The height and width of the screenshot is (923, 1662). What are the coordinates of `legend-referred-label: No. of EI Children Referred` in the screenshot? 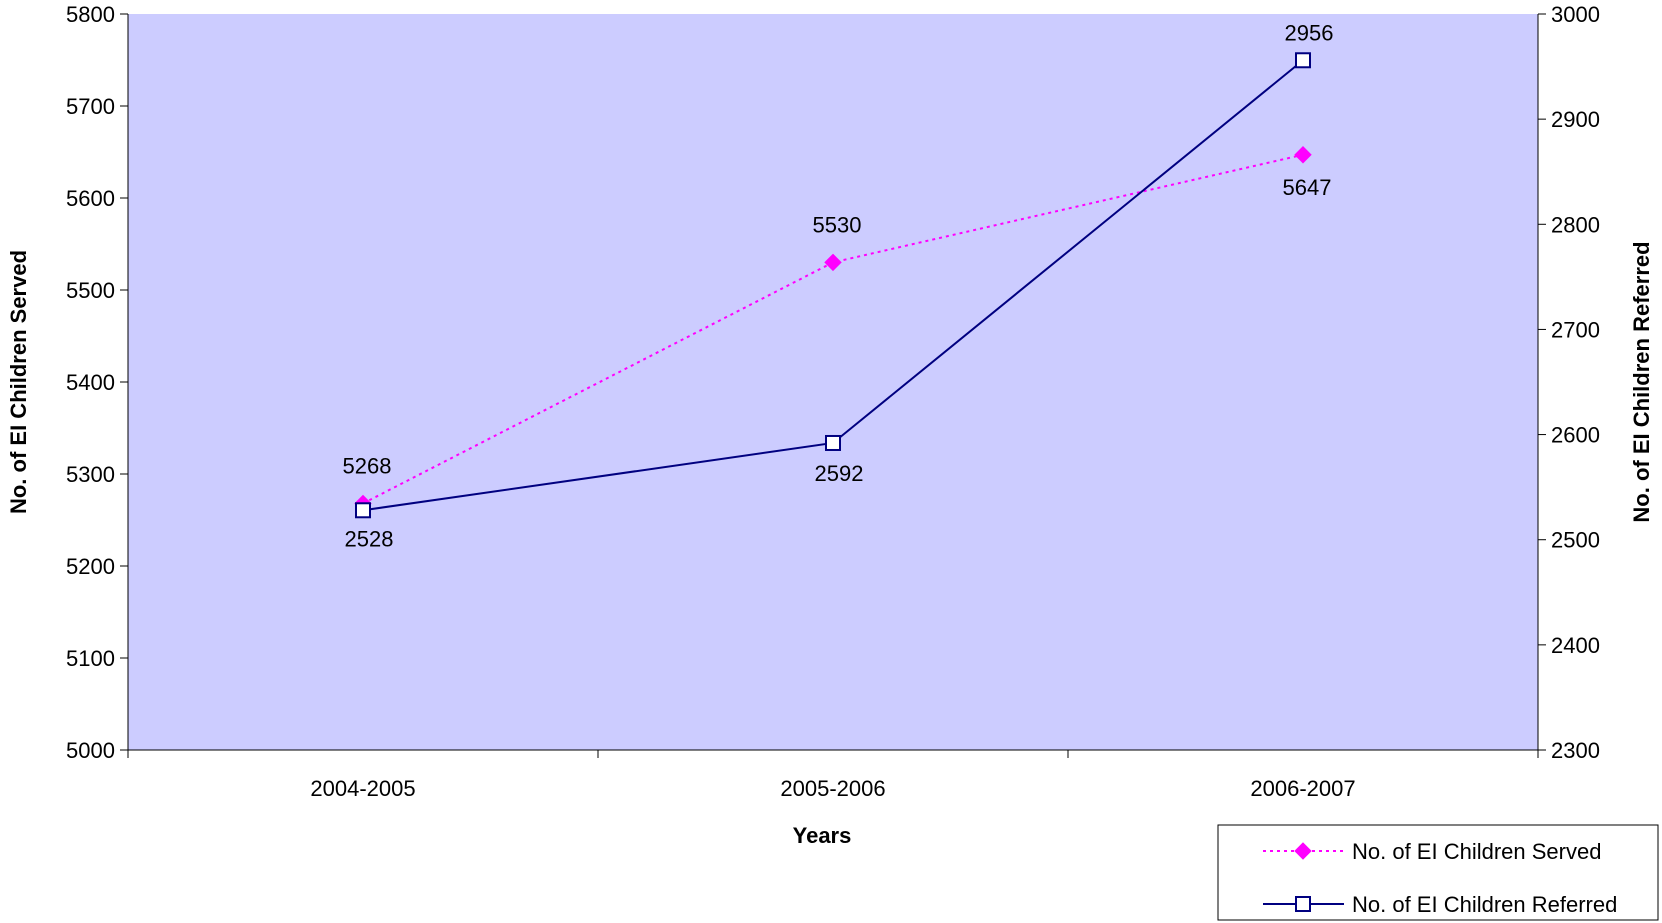 It's located at (1484, 904).